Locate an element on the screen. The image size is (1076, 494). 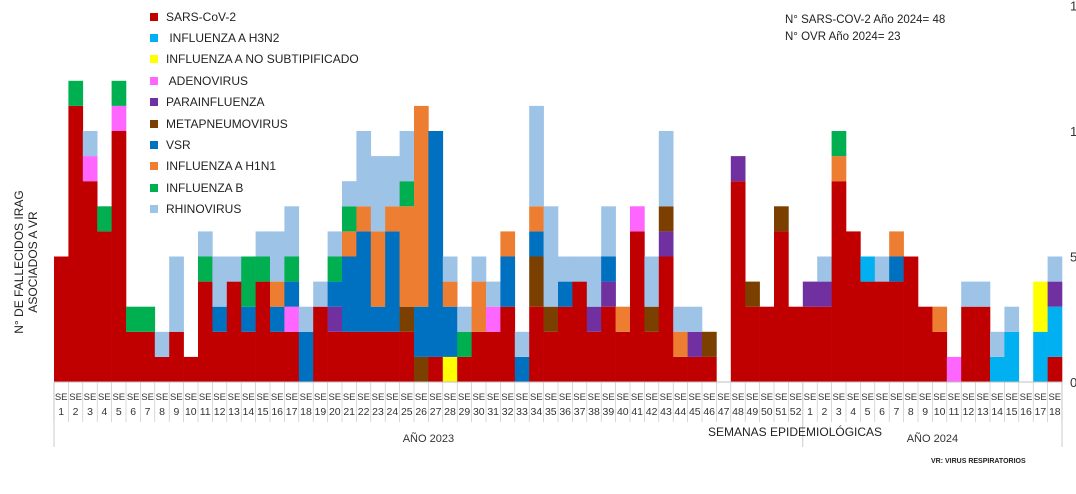
x-tick-label: 2 is located at coordinates (824, 412).